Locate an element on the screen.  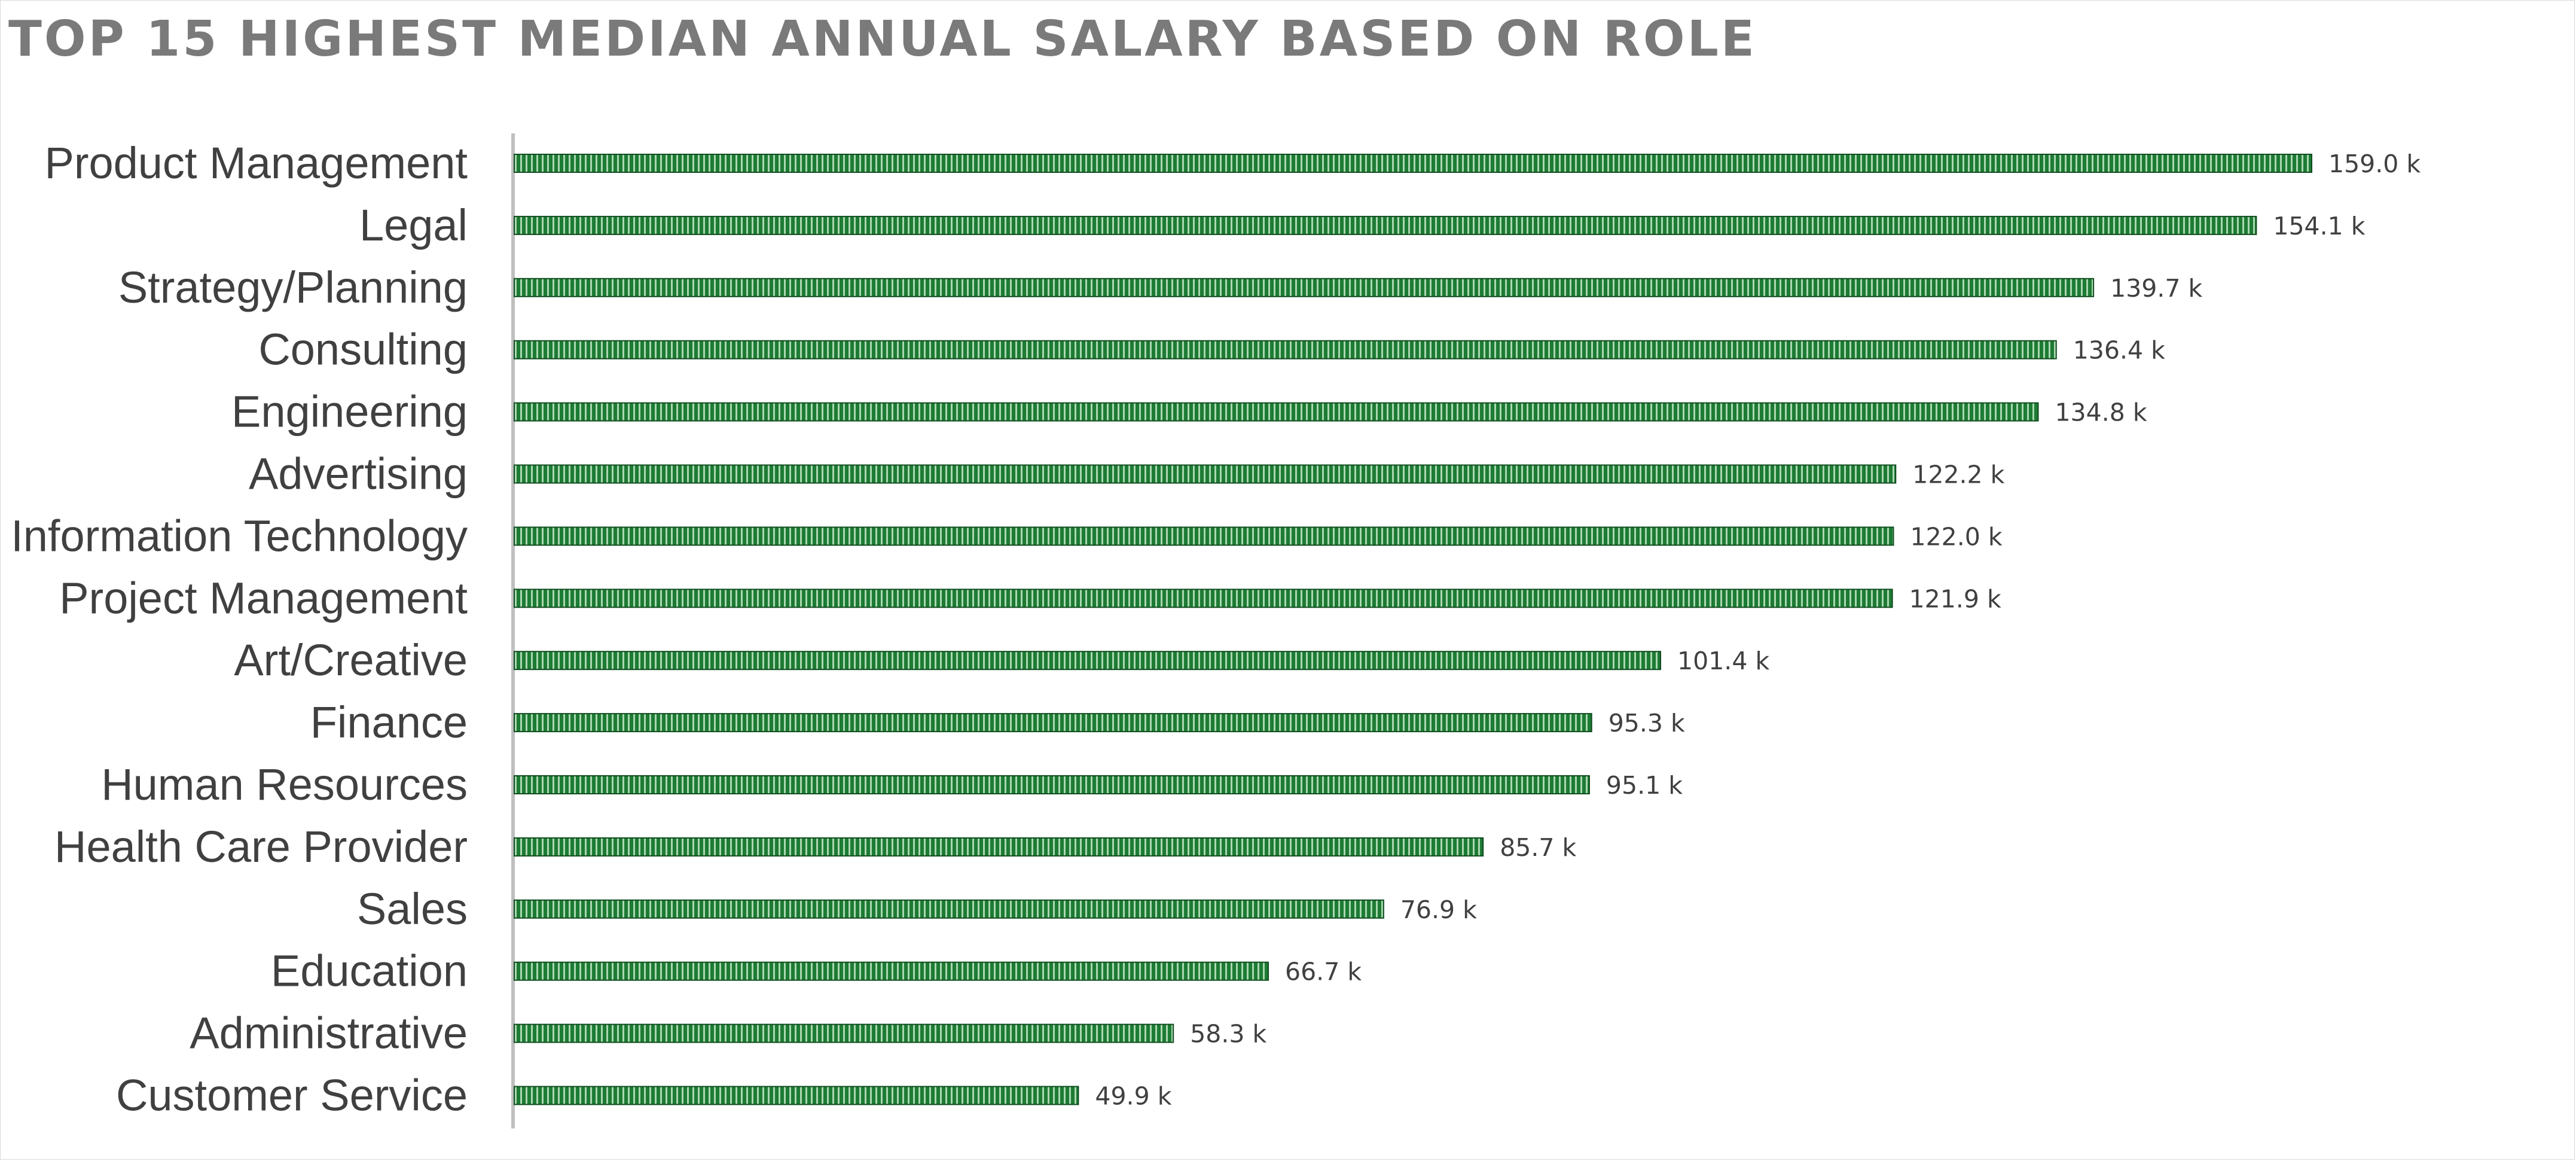
data-label: 154.1 k is located at coordinates (2319, 226).